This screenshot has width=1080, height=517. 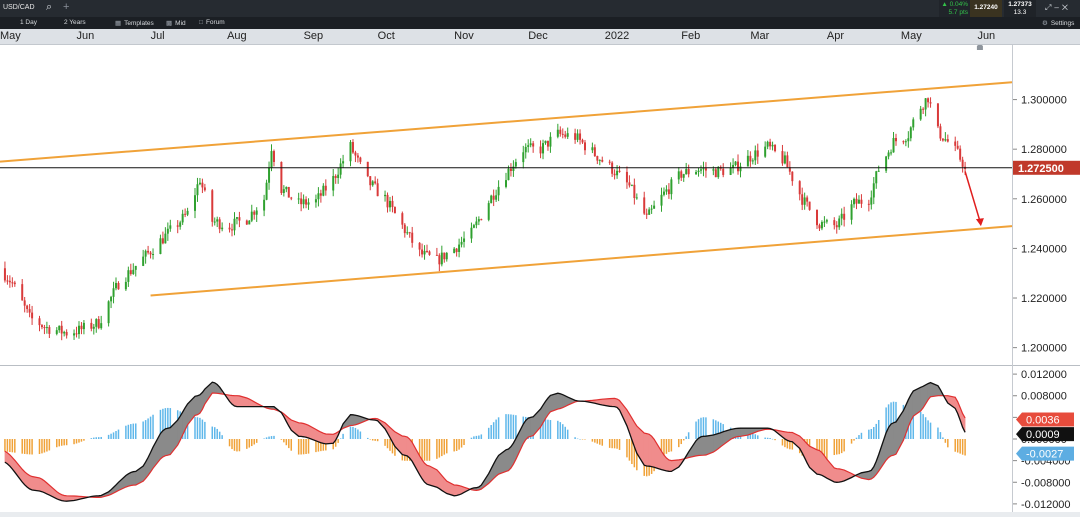 What do you see at coordinates (157, 36) in the screenshot?
I see `month-tick-label: Jul` at bounding box center [157, 36].